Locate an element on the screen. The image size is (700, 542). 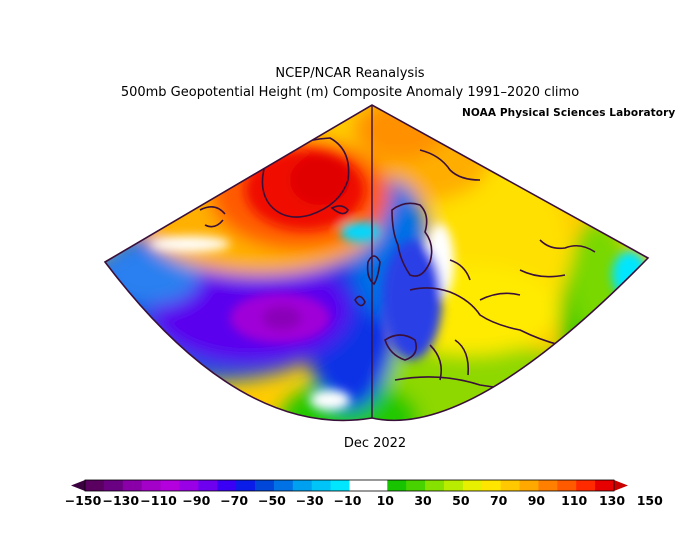
colorbar-tick-label: −10 is located at coordinates (347, 500).